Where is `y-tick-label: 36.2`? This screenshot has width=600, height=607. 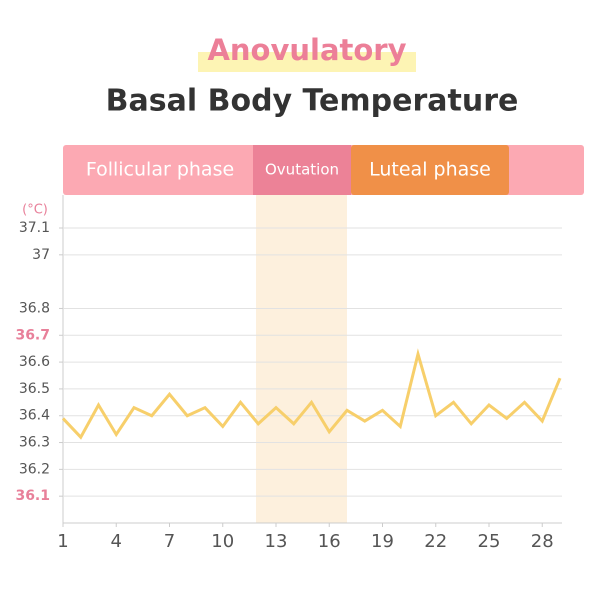 y-tick-label: 36.2 is located at coordinates (34, 469).